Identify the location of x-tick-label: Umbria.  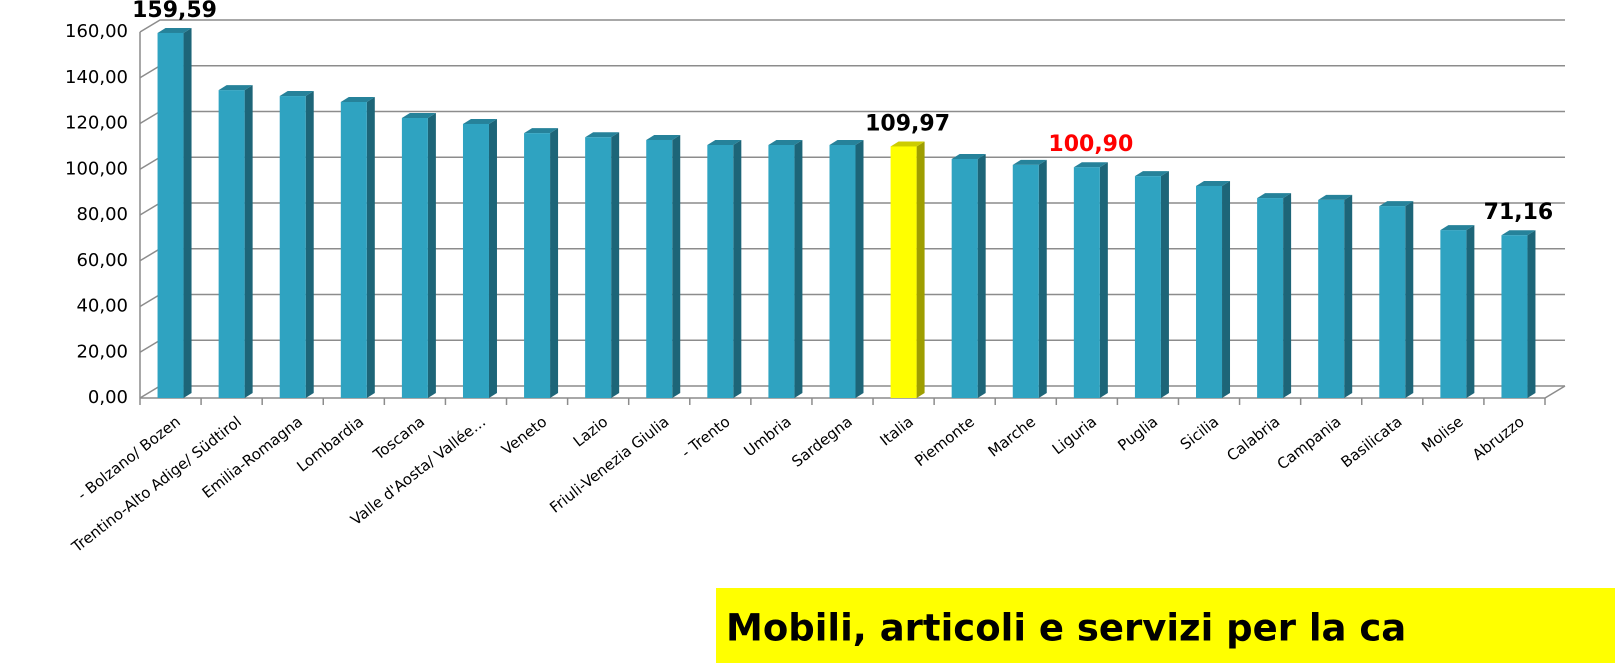
(768, 437).